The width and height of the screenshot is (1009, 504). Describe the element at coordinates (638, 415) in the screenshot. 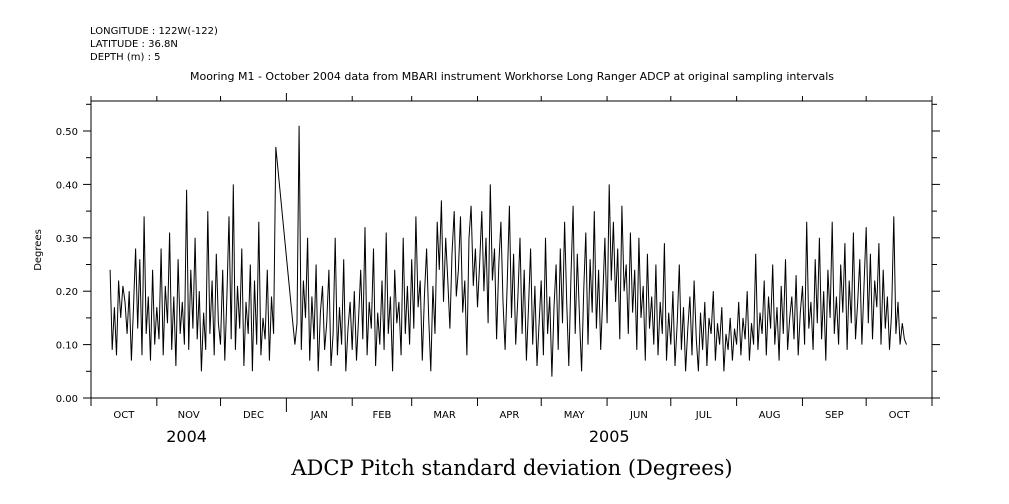

I see `x-tick-label: JUN` at that location.